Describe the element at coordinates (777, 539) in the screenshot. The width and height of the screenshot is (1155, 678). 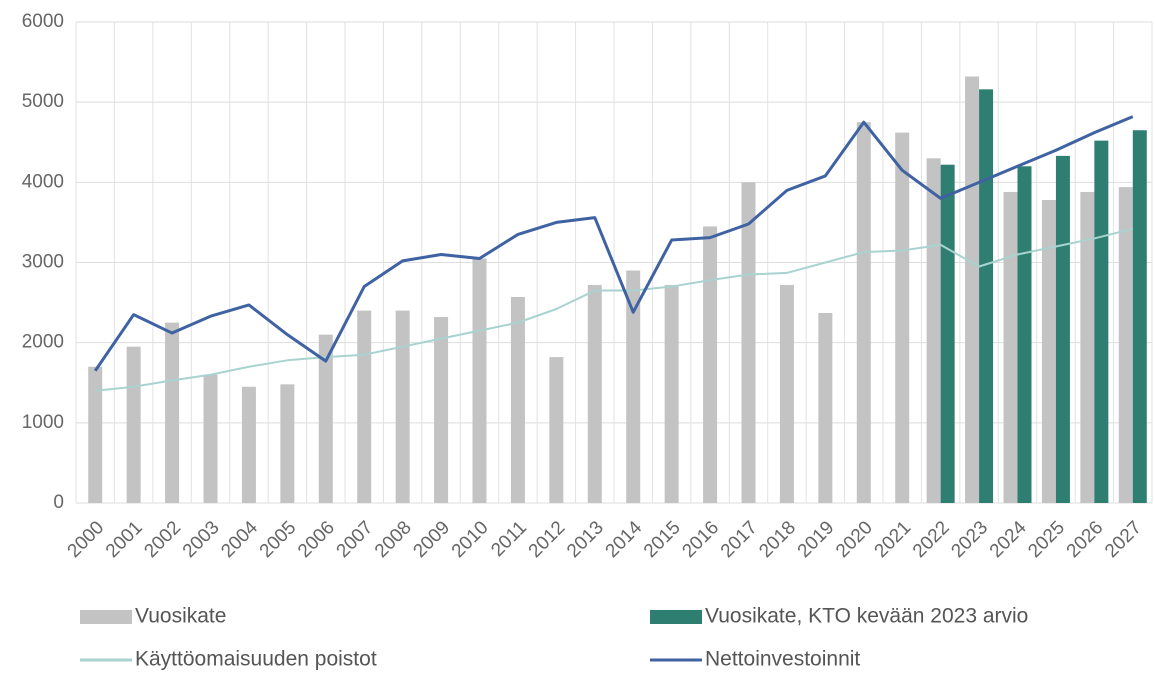
I see `x-tick-label: 2018` at that location.